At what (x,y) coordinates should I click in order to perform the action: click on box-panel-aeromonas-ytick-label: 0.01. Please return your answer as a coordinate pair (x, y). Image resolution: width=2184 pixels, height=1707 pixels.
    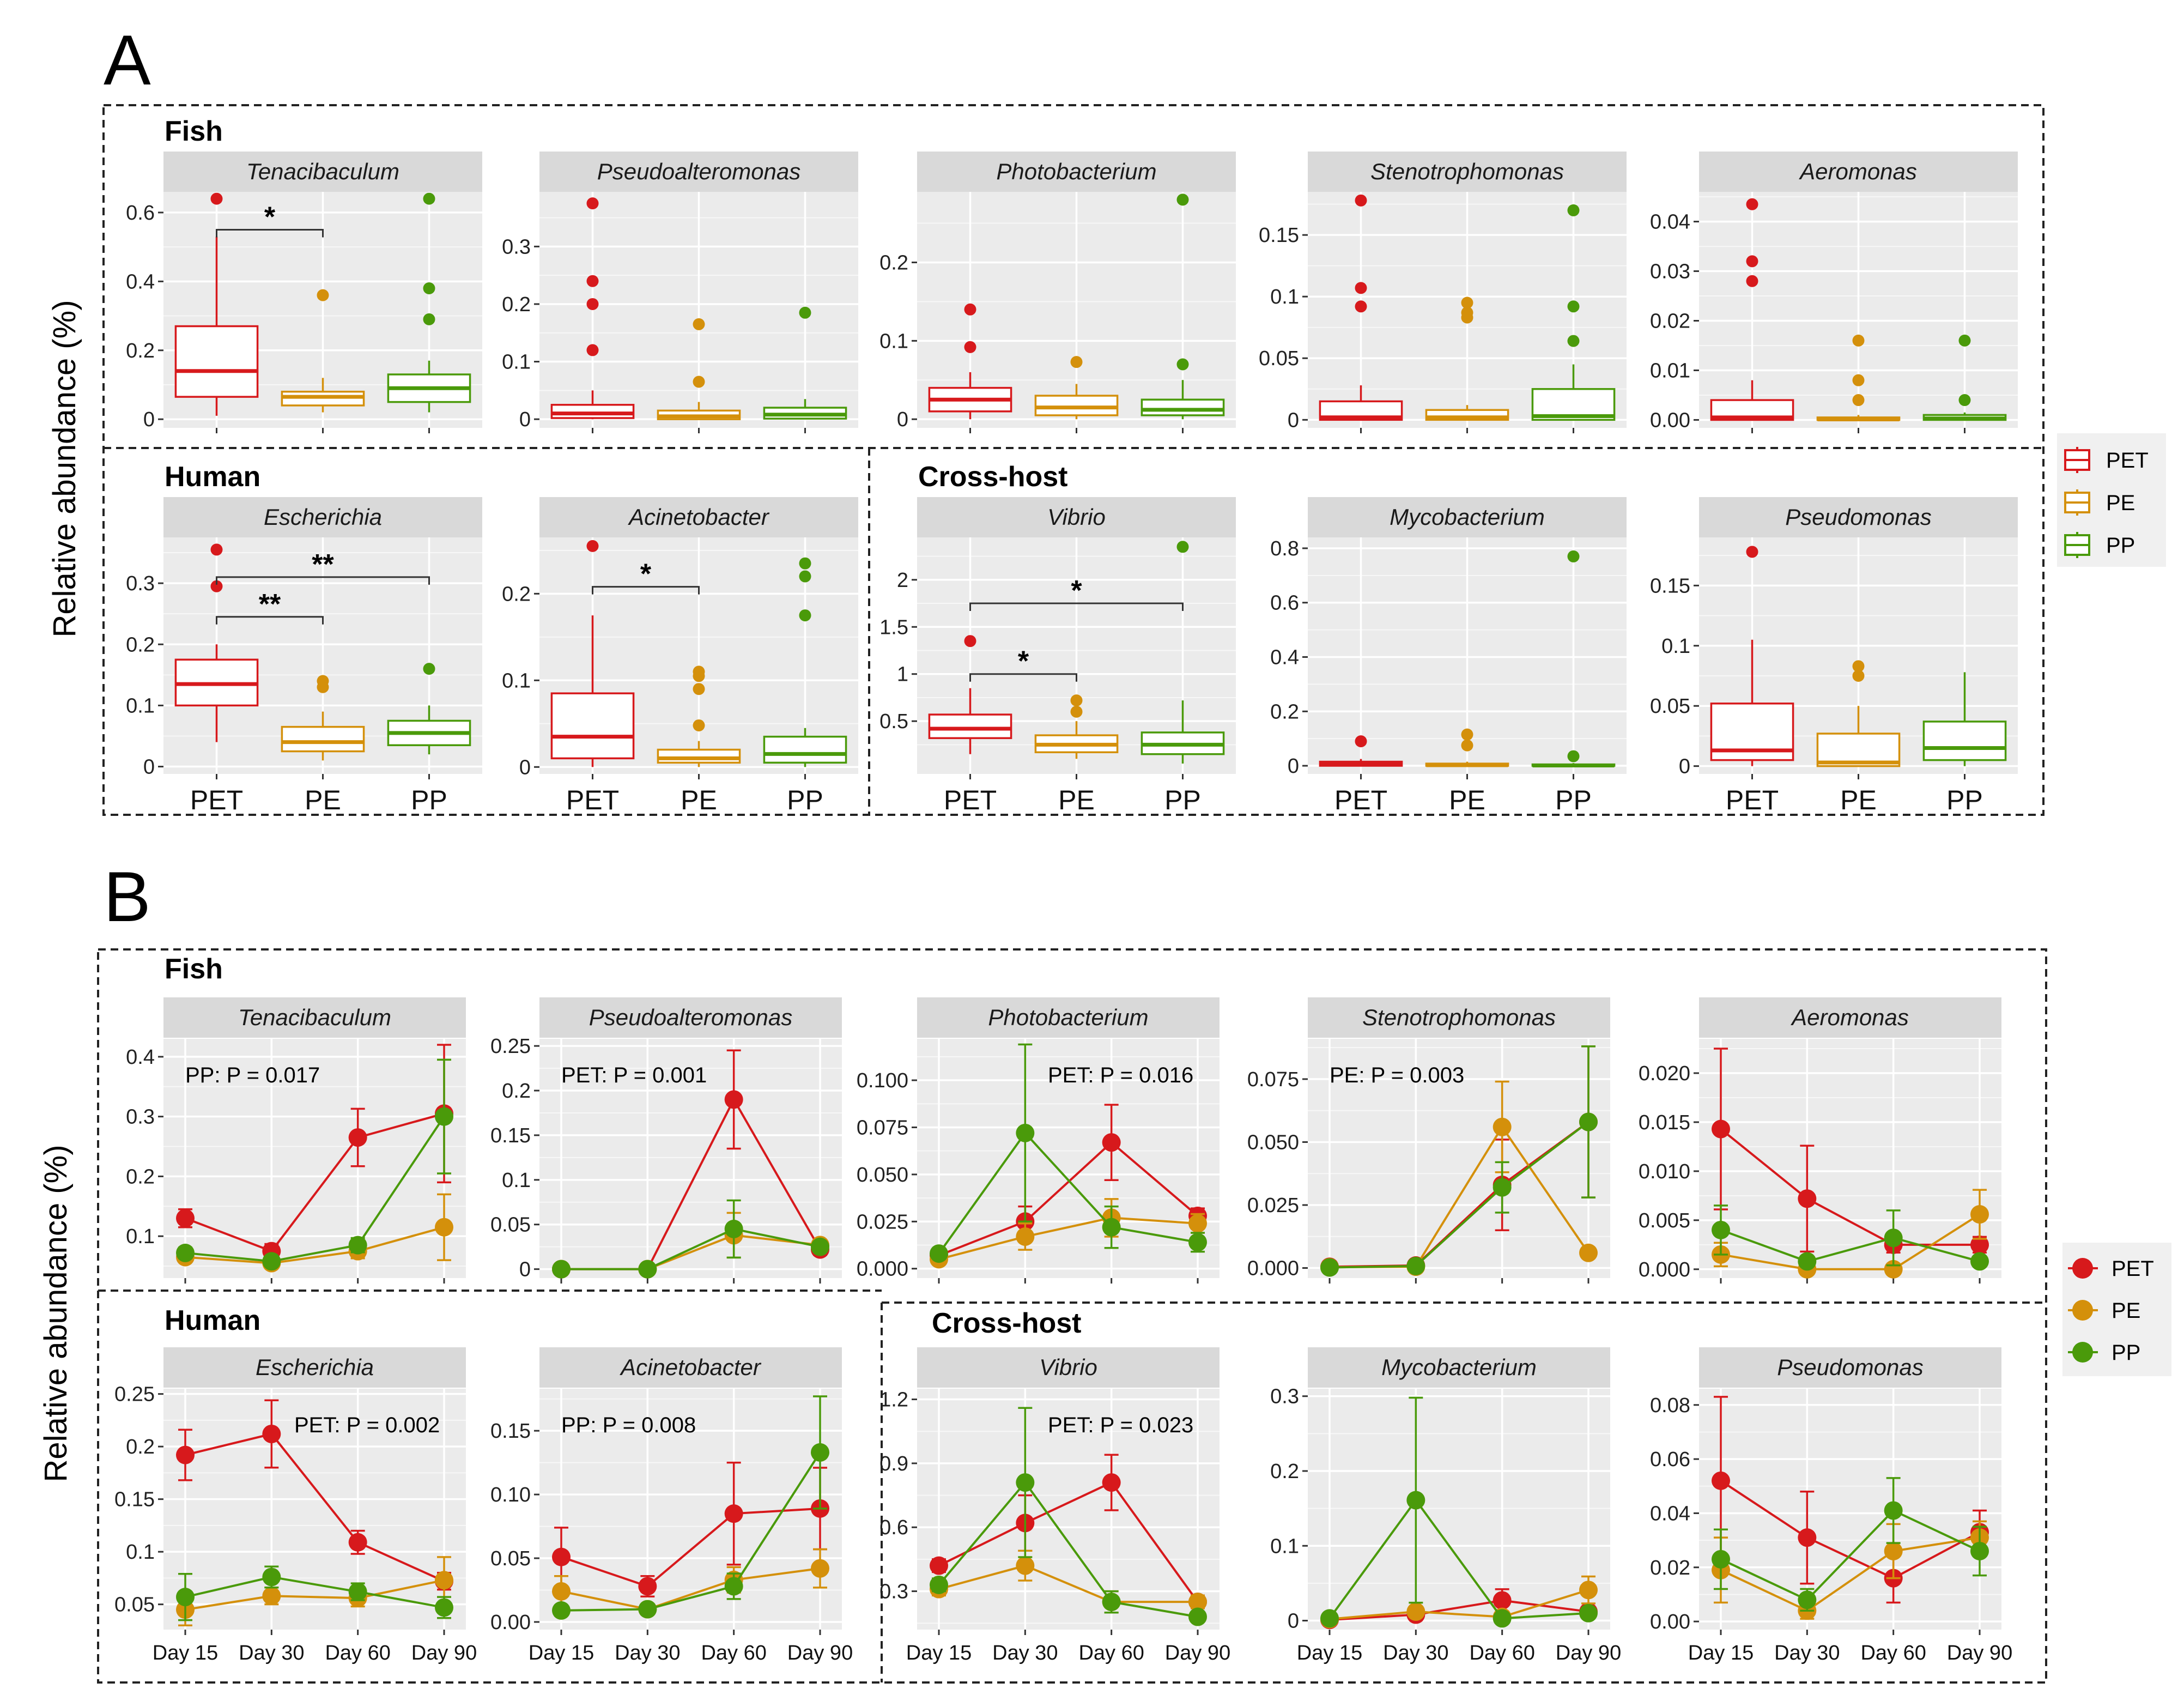
    Looking at the image, I should click on (1670, 371).